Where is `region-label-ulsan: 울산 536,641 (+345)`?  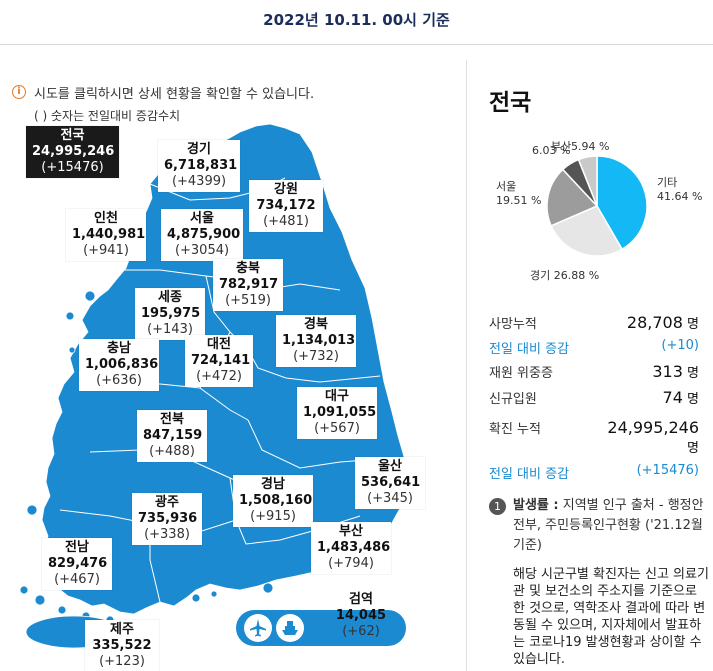 region-label-ulsan: 울산 536,641 (+345) is located at coordinates (390, 483).